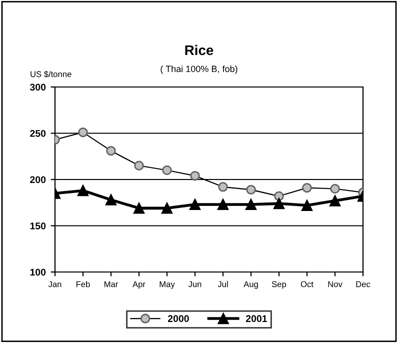 The image size is (398, 343). I want to click on chart-subtitle: ( Thai 100% B, fob), so click(199, 69).